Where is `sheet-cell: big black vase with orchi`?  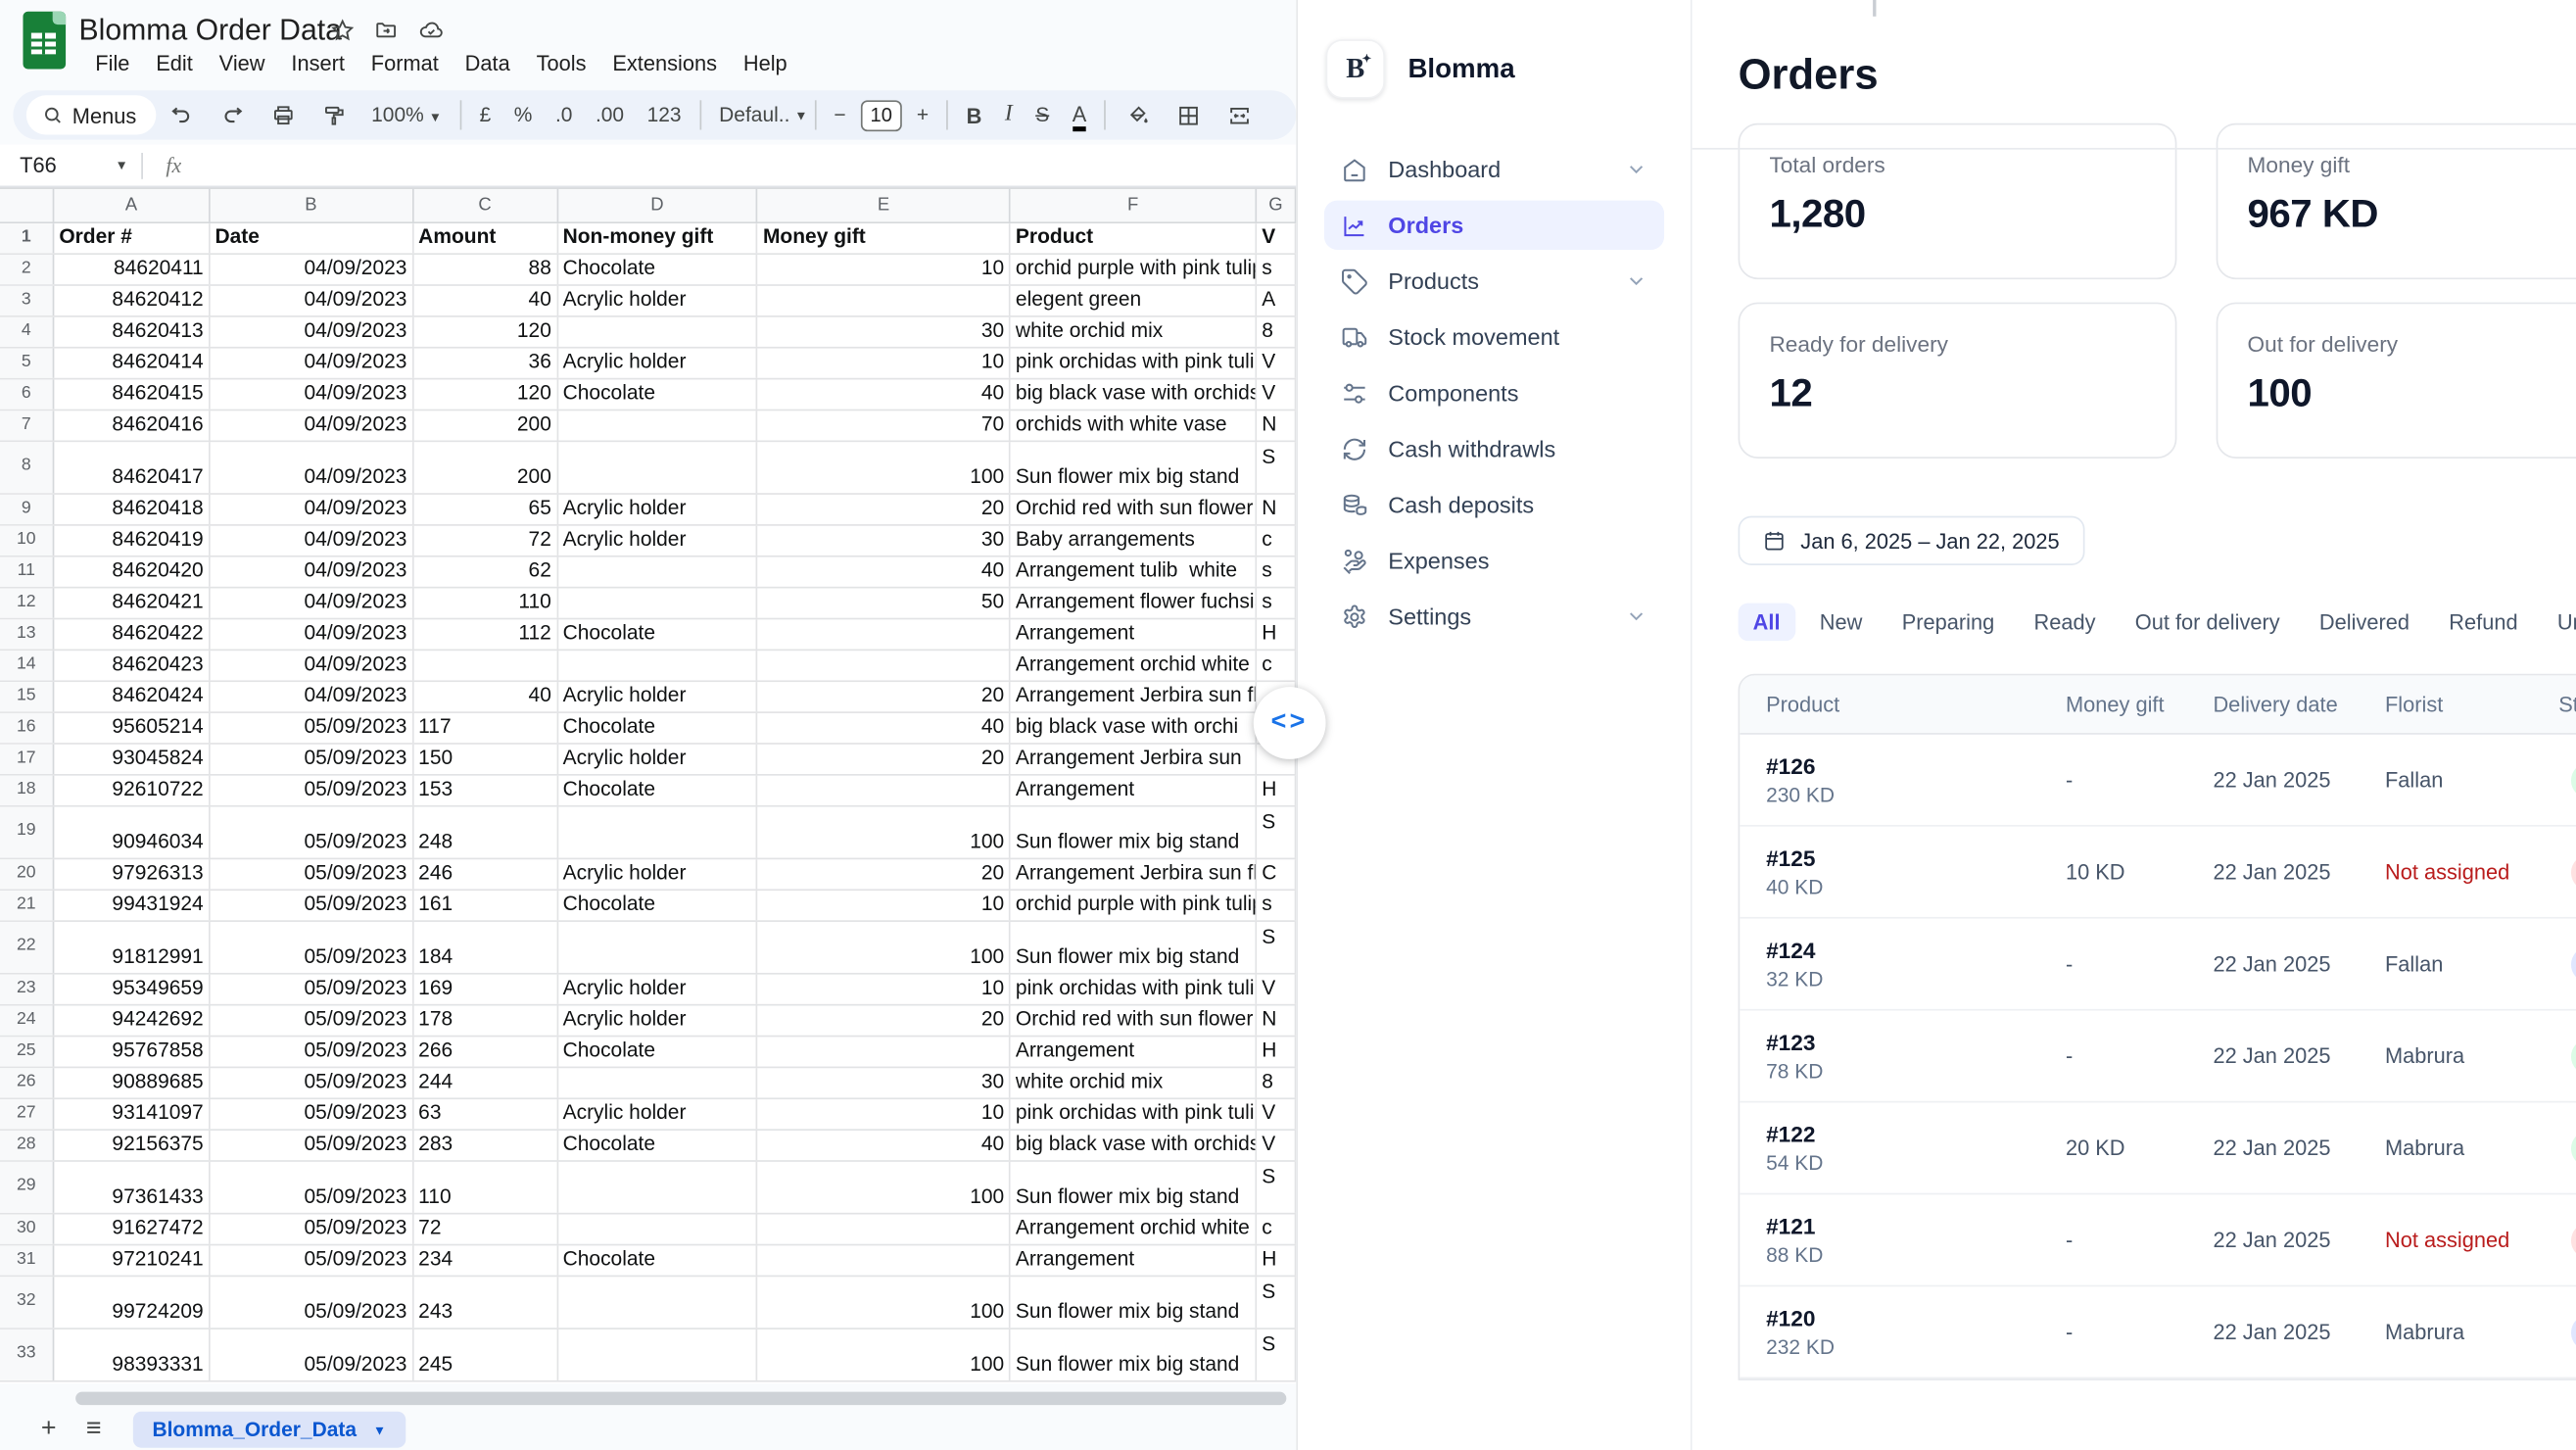
sheet-cell: big black vase with orchi is located at coordinates (1134, 728).